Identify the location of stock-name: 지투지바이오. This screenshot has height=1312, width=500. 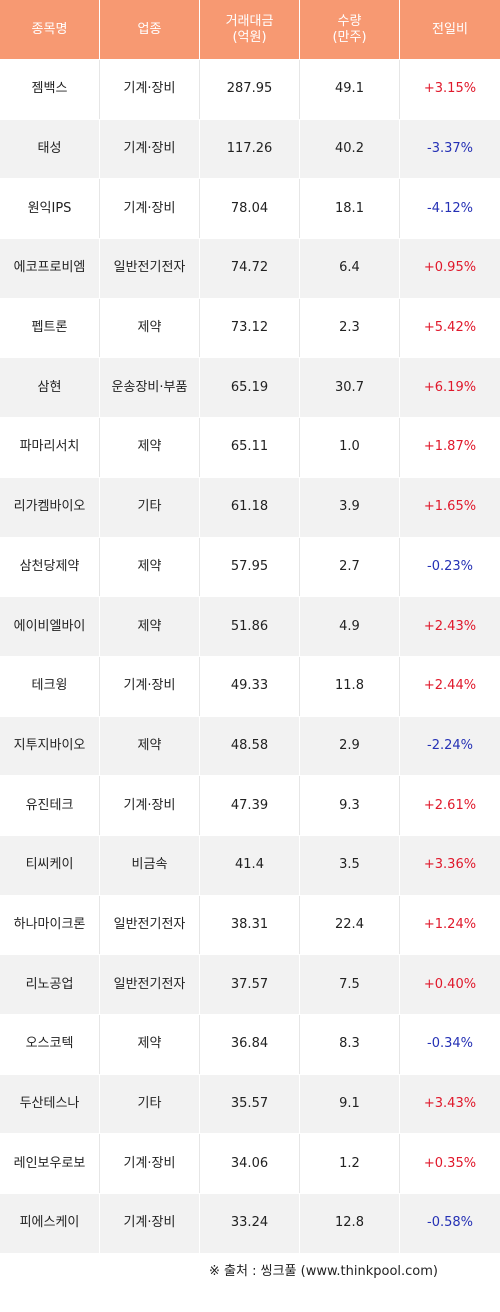
(50, 746).